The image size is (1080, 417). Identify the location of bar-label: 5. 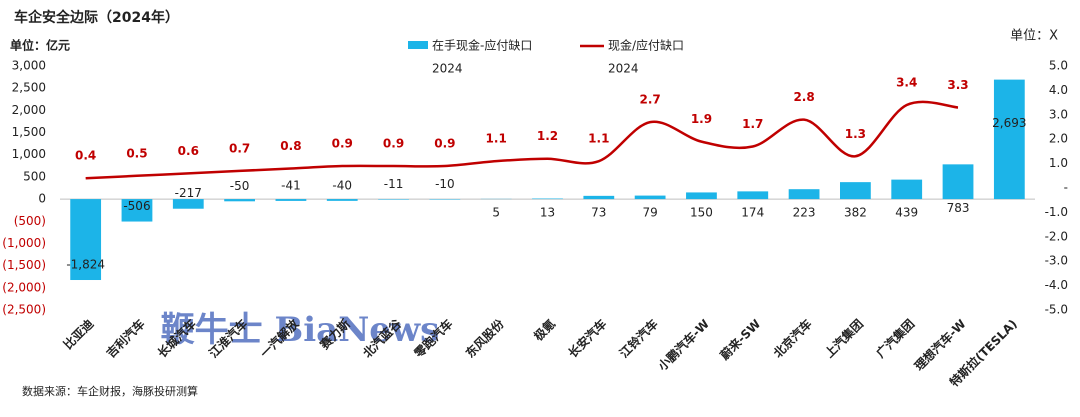
(496, 213).